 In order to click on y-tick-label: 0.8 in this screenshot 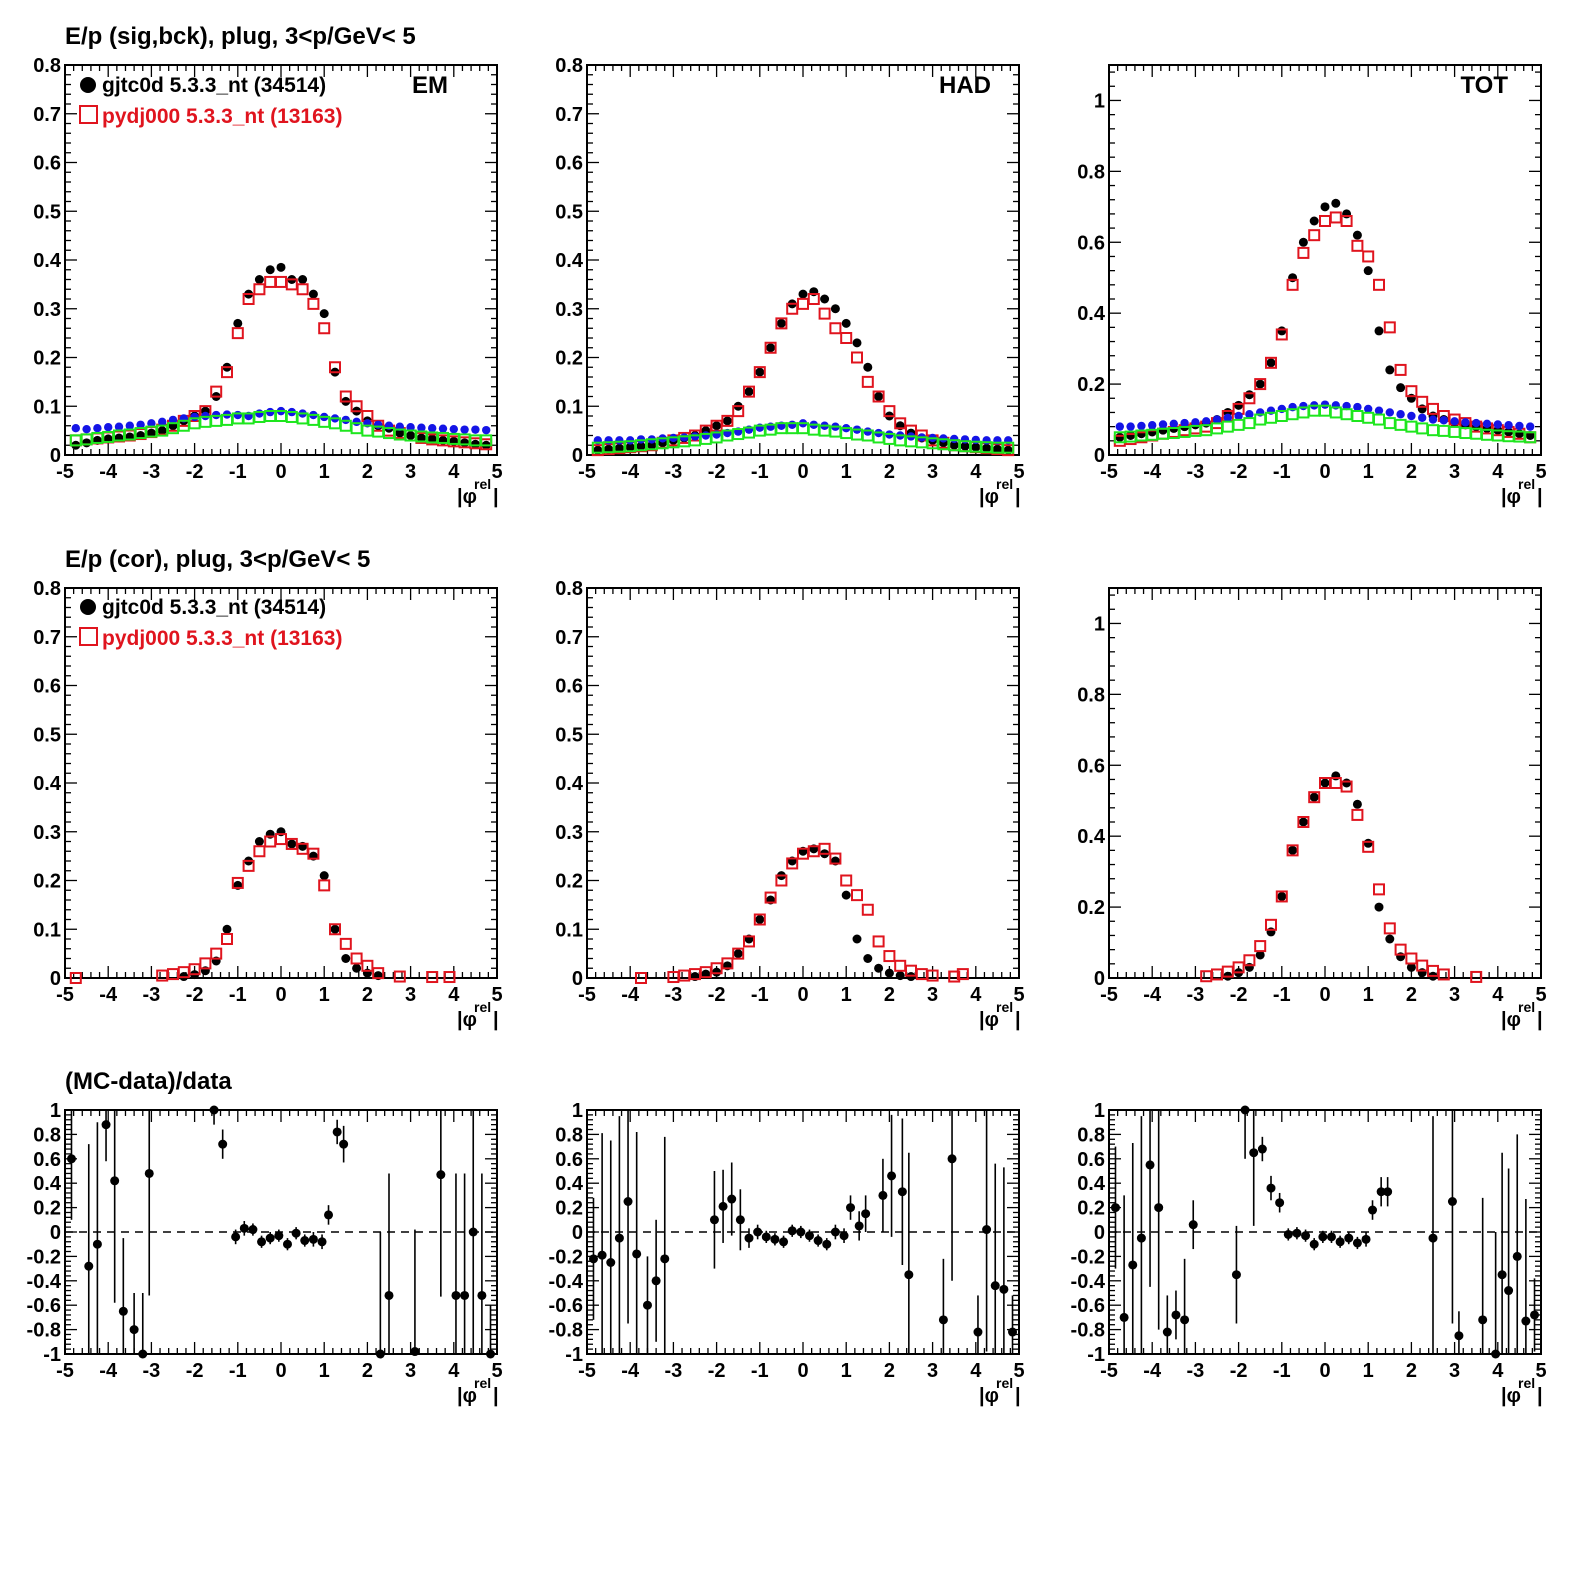, I will do `click(47, 589)`.